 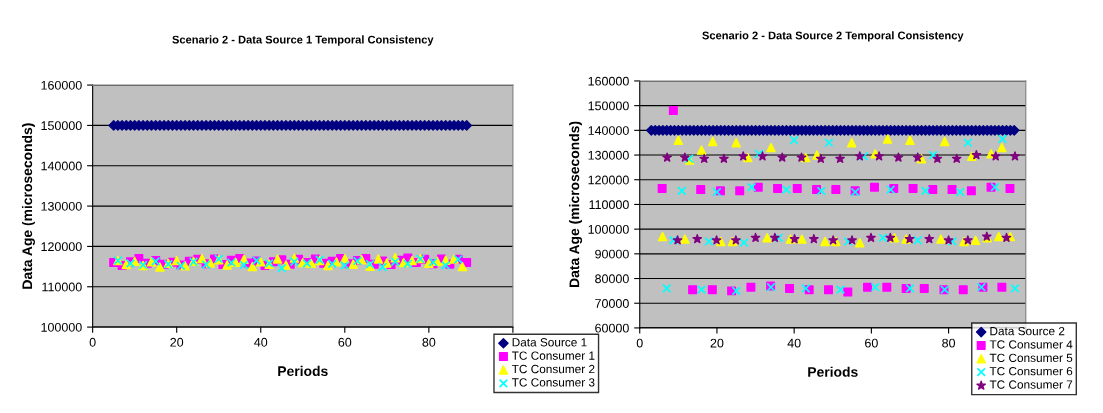 What do you see at coordinates (303, 40) in the screenshot?
I see `chart-title: Scenario 2 - Data Source 1 Temporal Consistency` at bounding box center [303, 40].